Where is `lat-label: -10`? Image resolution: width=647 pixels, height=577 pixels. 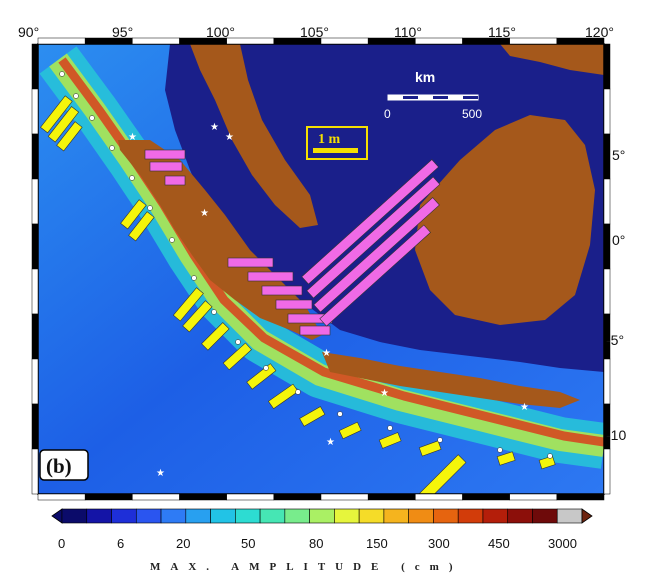
lat-label: -10 is located at coordinates (616, 435).